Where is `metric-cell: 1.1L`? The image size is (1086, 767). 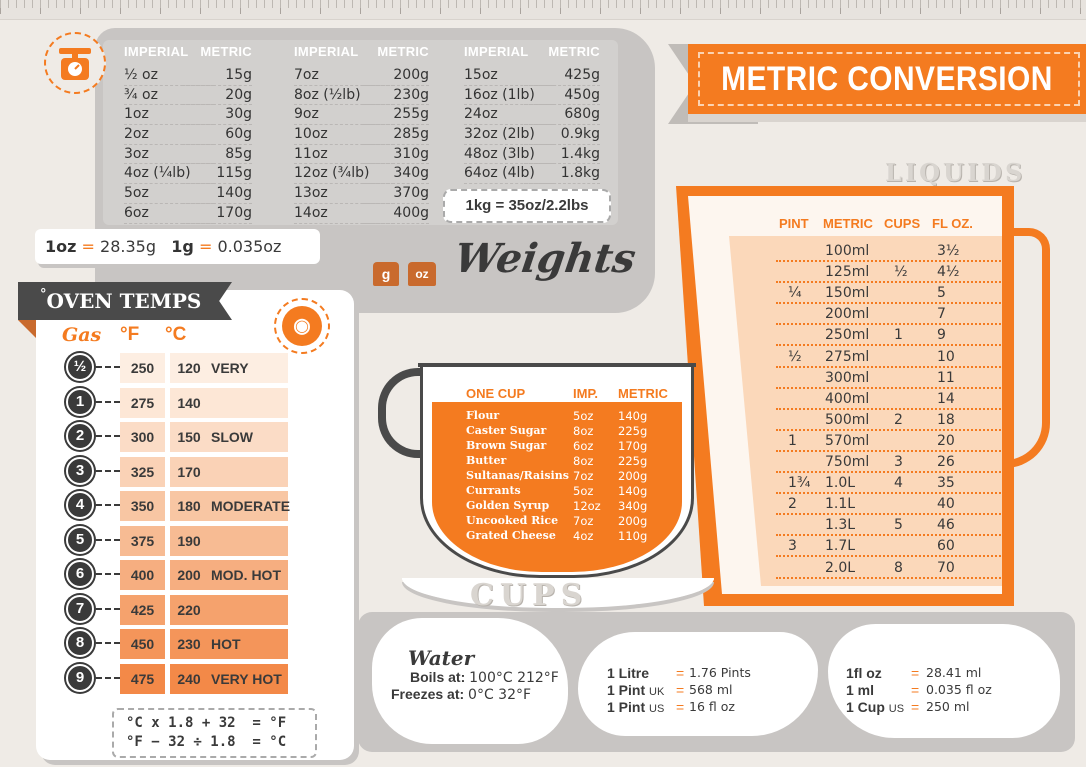
metric-cell: 1.1L is located at coordinates (840, 504).